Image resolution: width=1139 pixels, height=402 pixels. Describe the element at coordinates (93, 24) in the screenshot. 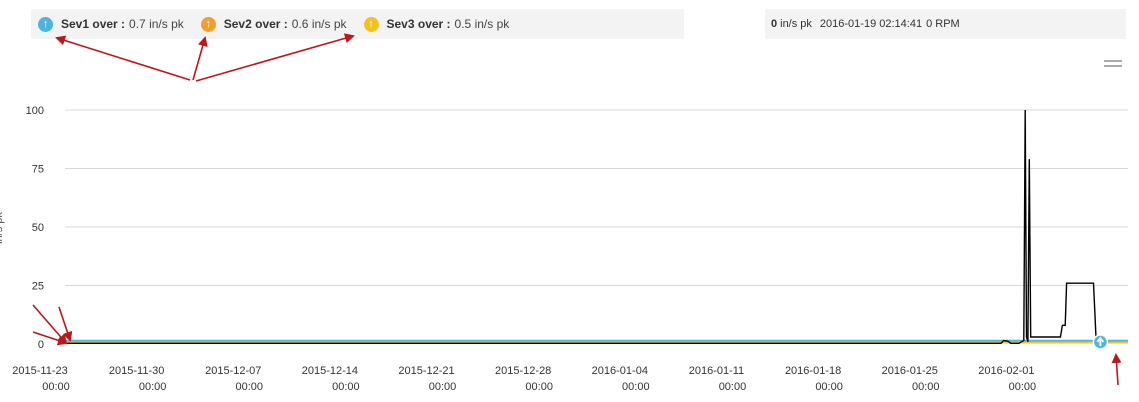

I see `legend-label-sev1: Sev1 over :` at that location.